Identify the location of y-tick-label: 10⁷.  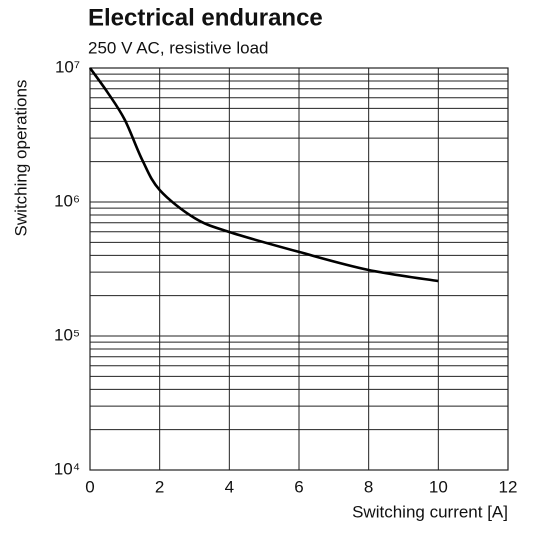
(67, 66).